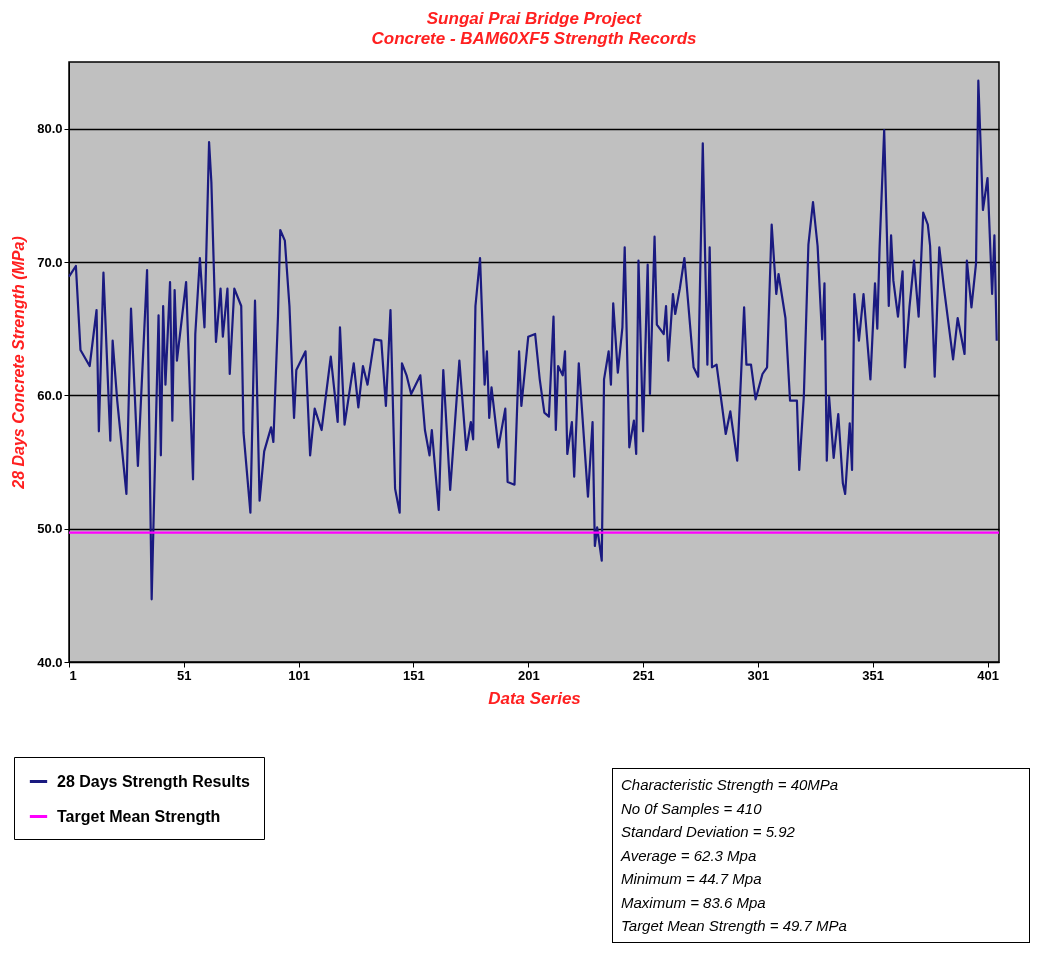 The width and height of the screenshot is (1051, 962). What do you see at coordinates (692, 879) in the screenshot?
I see `text: Minimum = 44.7 Mpa` at bounding box center [692, 879].